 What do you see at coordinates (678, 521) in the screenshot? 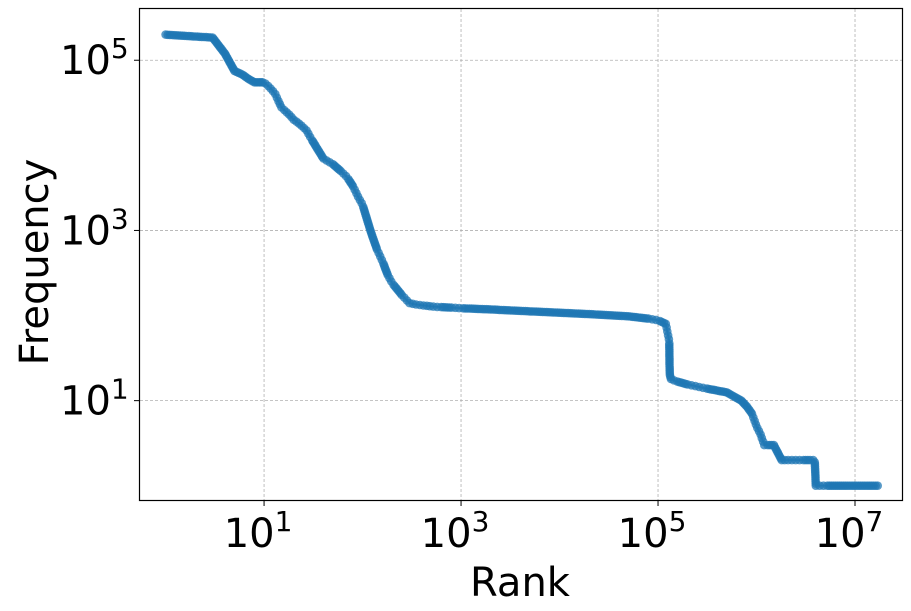
I see `x-tick-exponent: 5` at bounding box center [678, 521].